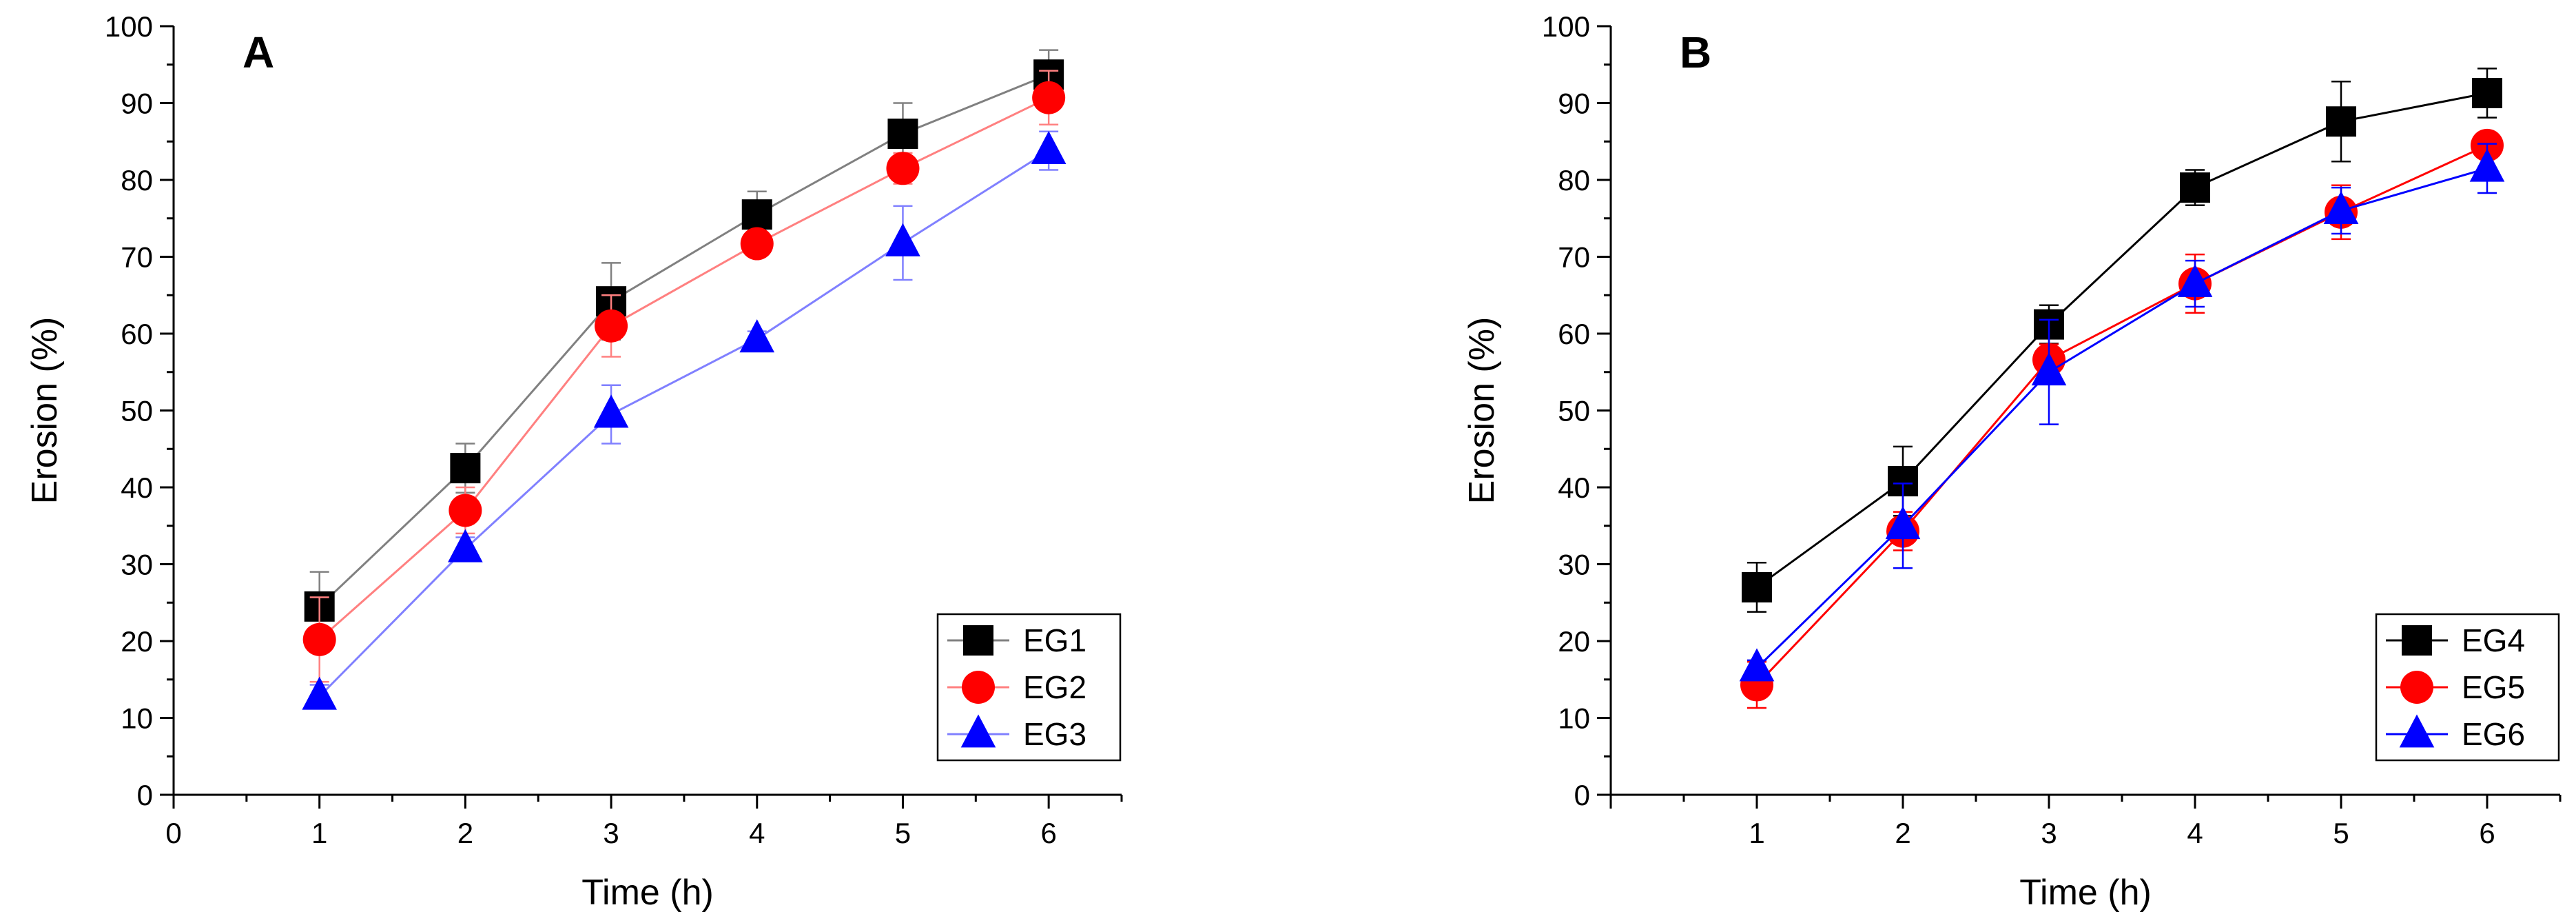 The height and width of the screenshot is (923, 2576). What do you see at coordinates (1054, 687) in the screenshot?
I see `legend-label: EG2` at bounding box center [1054, 687].